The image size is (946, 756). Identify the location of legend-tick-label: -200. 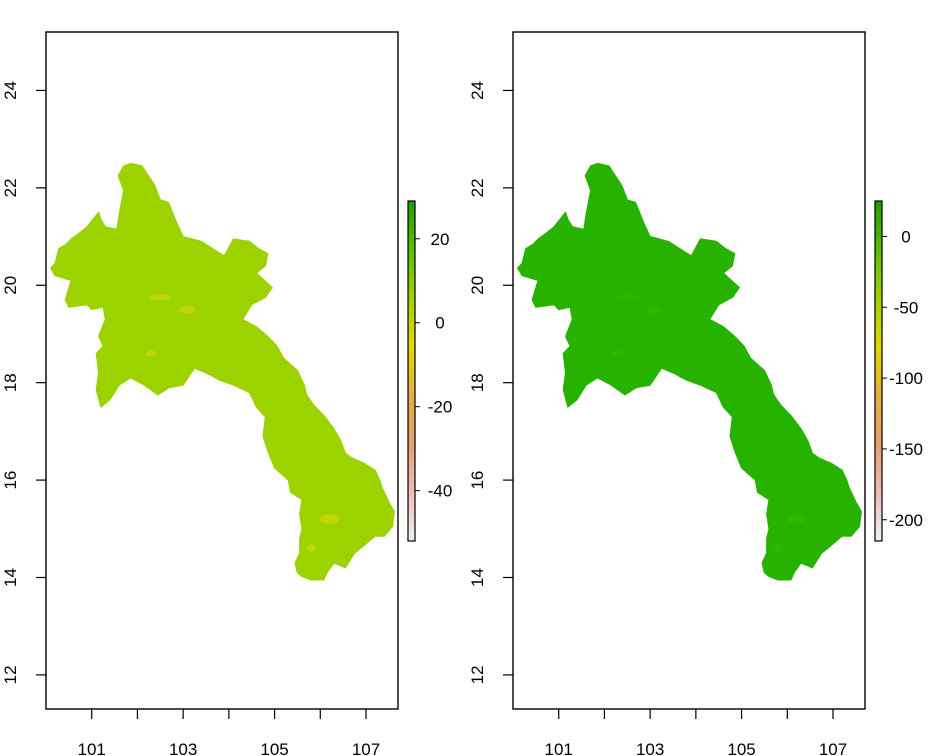
(906, 520).